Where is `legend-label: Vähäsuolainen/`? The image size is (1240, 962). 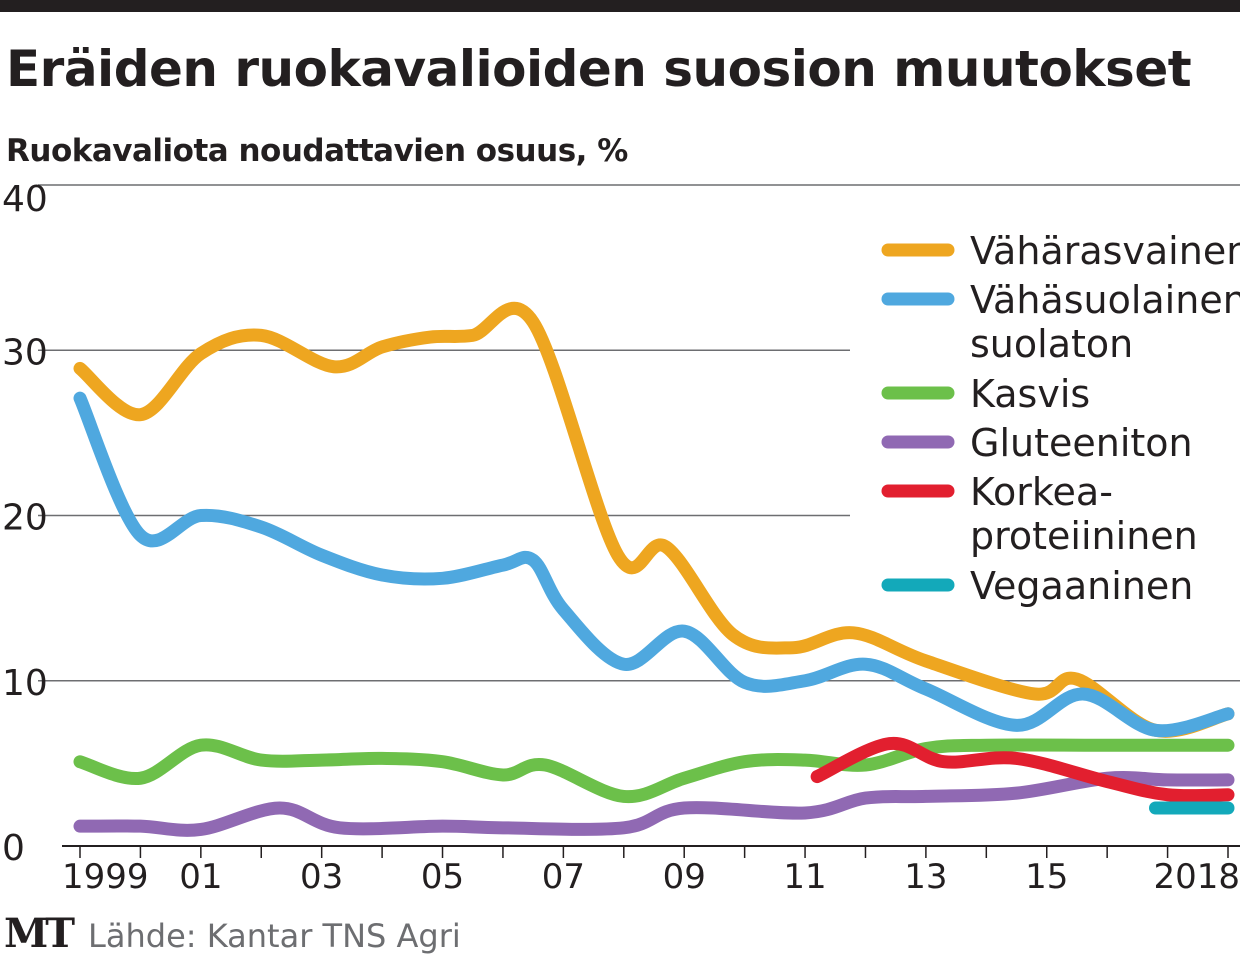
legend-label: Vähäsuolainen/ is located at coordinates (1105, 300).